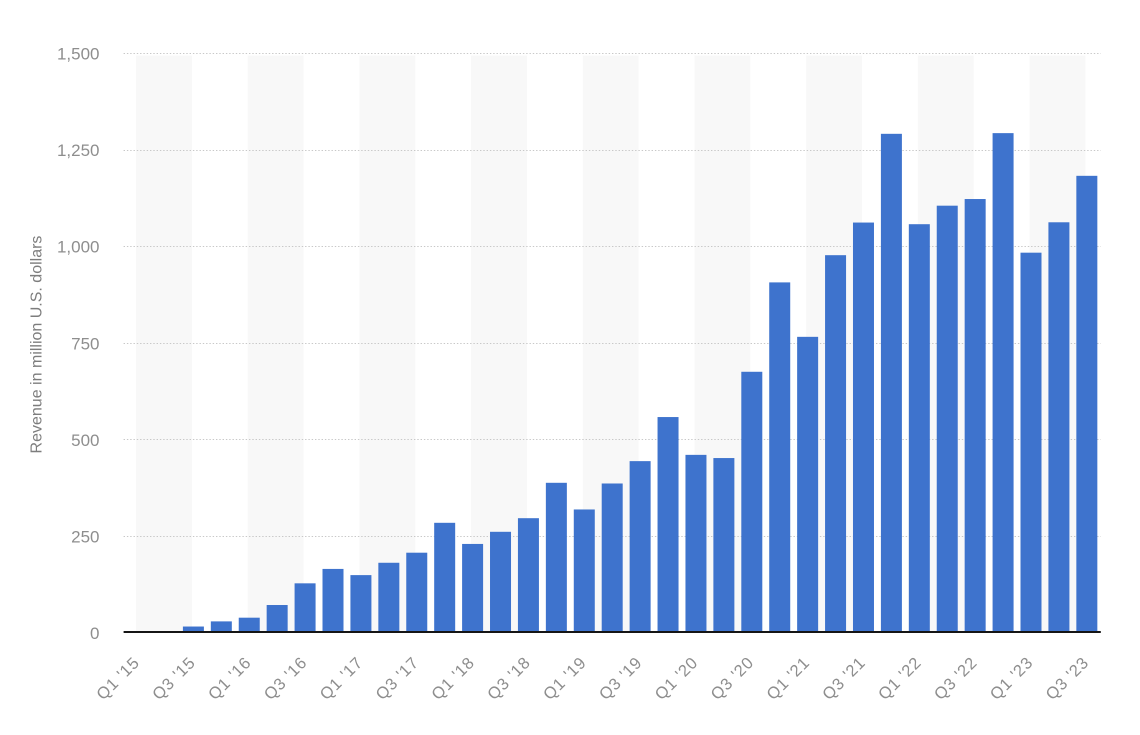 The width and height of the screenshot is (1140, 735). Describe the element at coordinates (78, 53) in the screenshot. I see `svg-text: 1,500` at that location.